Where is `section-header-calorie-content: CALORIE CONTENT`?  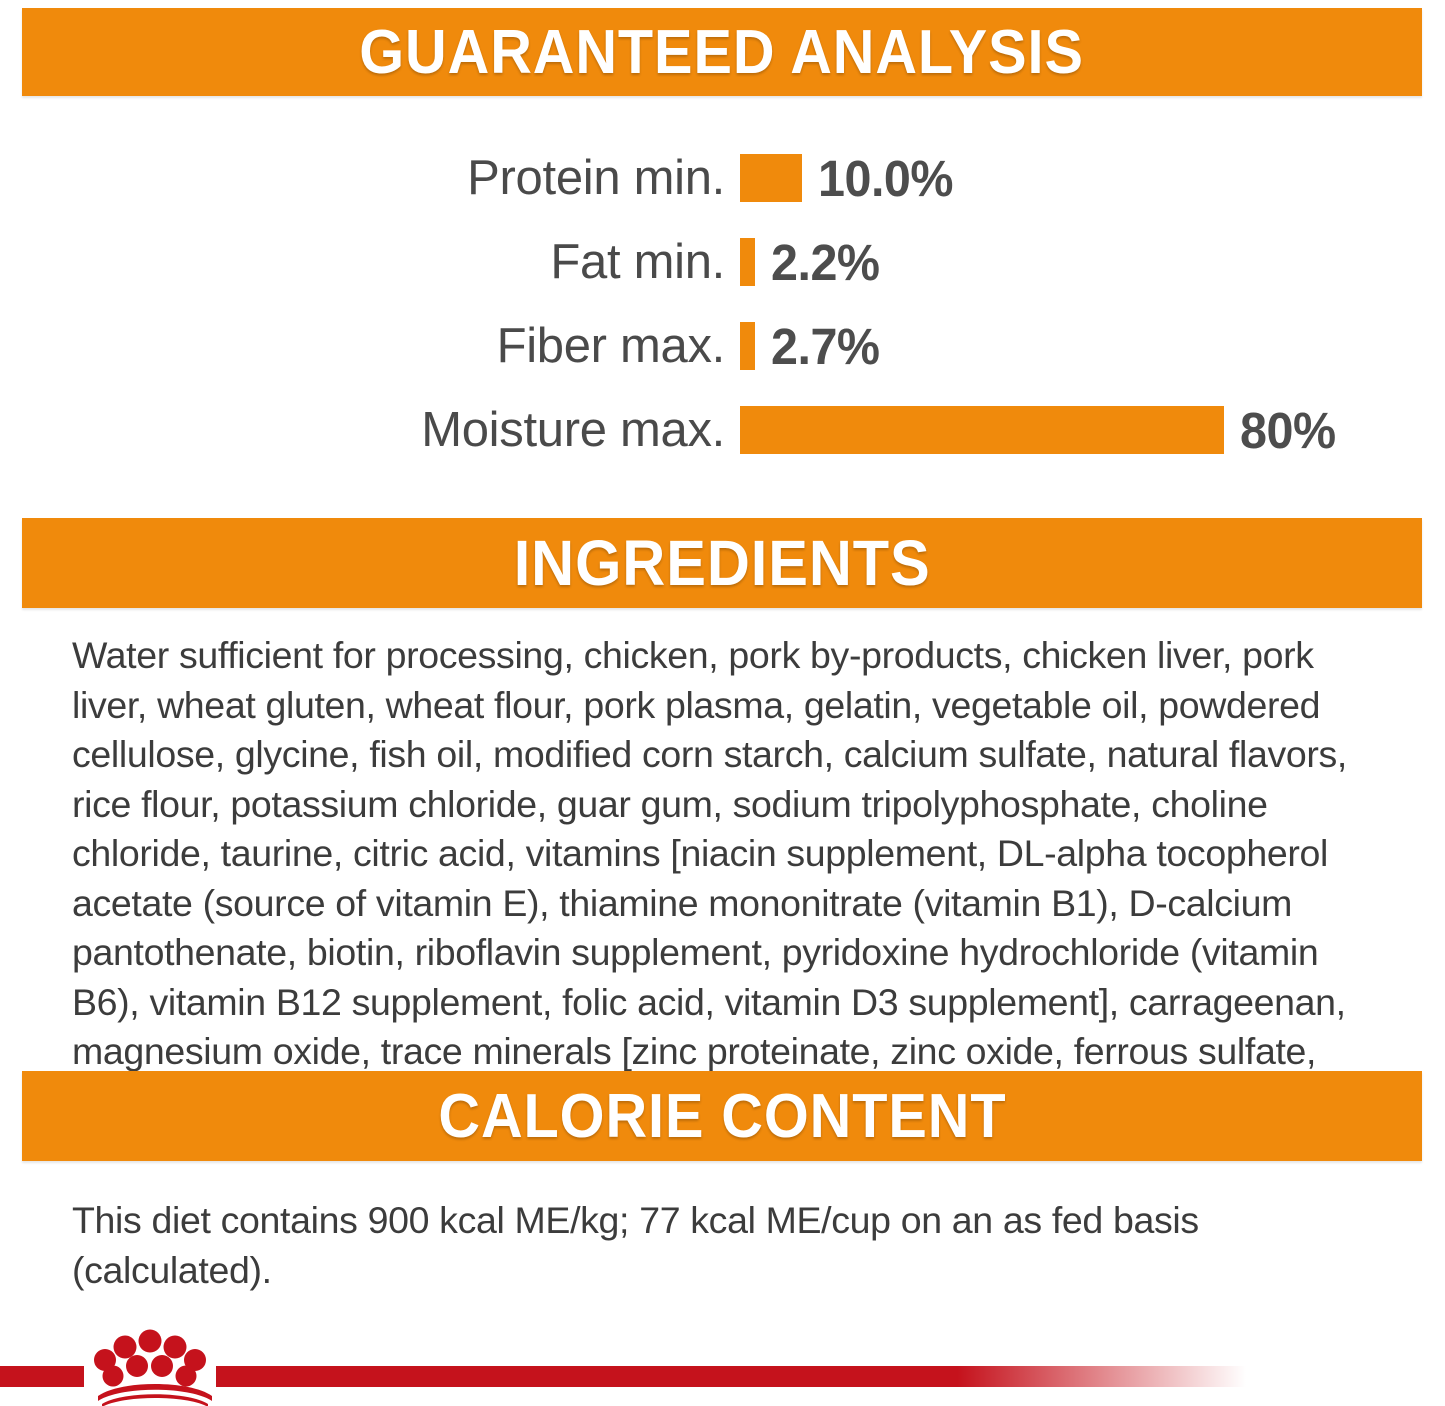
section-header-calorie-content: CALORIE CONTENT is located at coordinates (722, 1116).